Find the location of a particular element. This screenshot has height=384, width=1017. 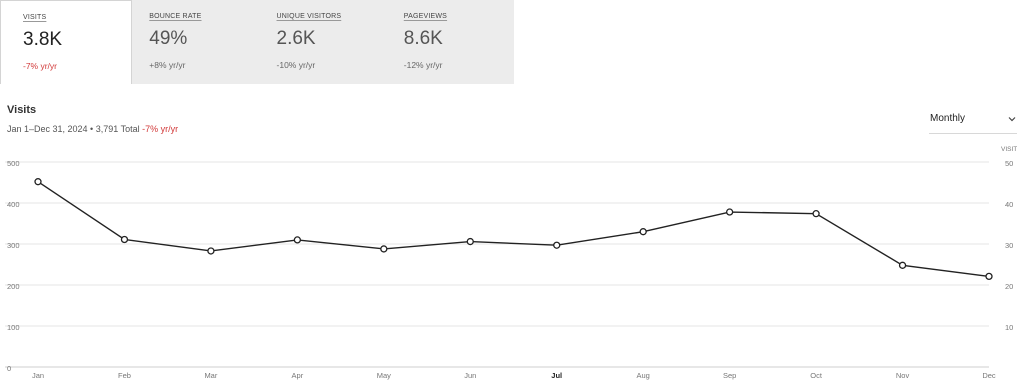

chart-title: Visits is located at coordinates (22, 110).